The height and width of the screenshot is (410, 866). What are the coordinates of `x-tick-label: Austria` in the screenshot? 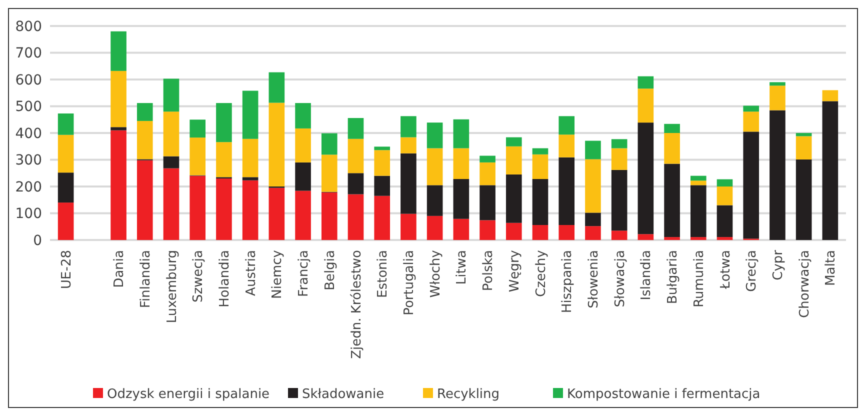 It's located at (251, 273).